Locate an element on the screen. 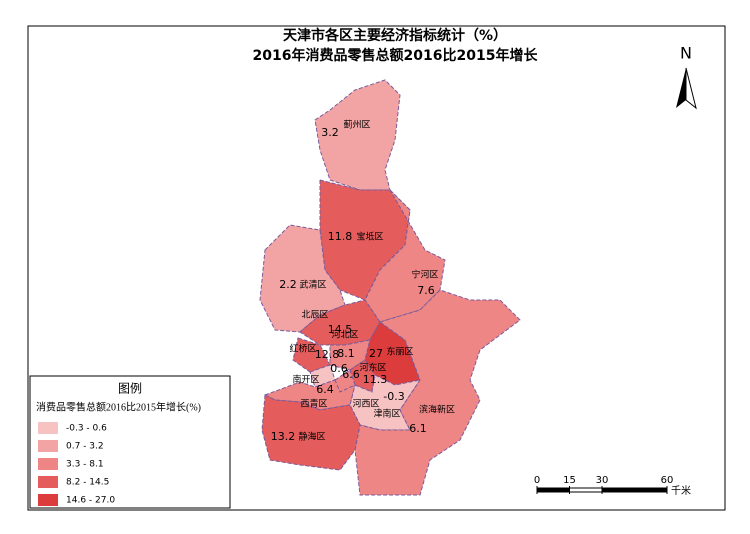  district-value: 11.3 is located at coordinates (375, 379).